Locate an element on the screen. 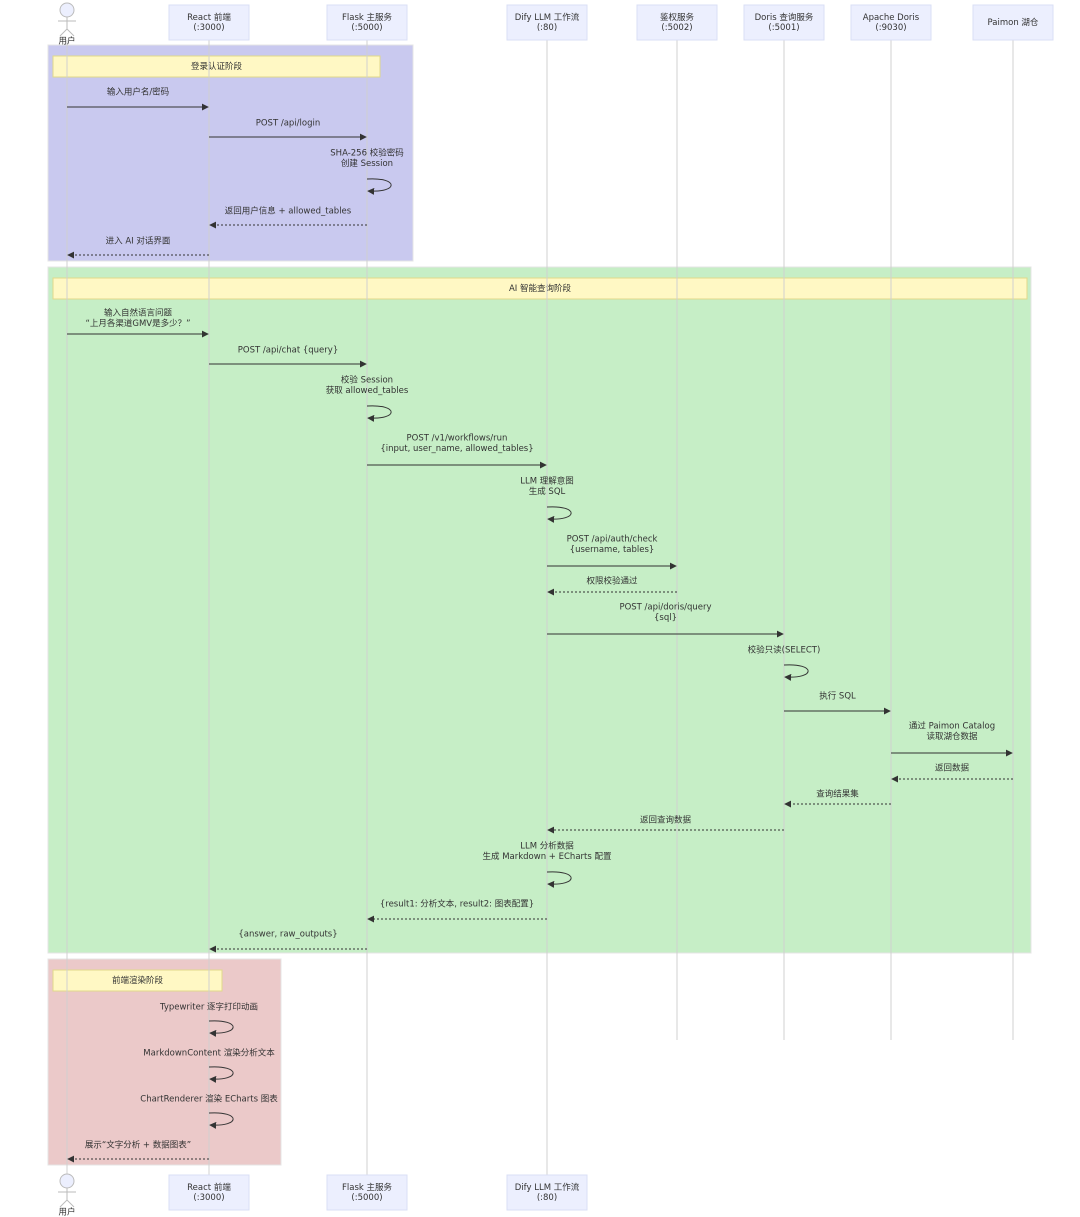  message-label: LLM 分析数据 is located at coordinates (547, 846).